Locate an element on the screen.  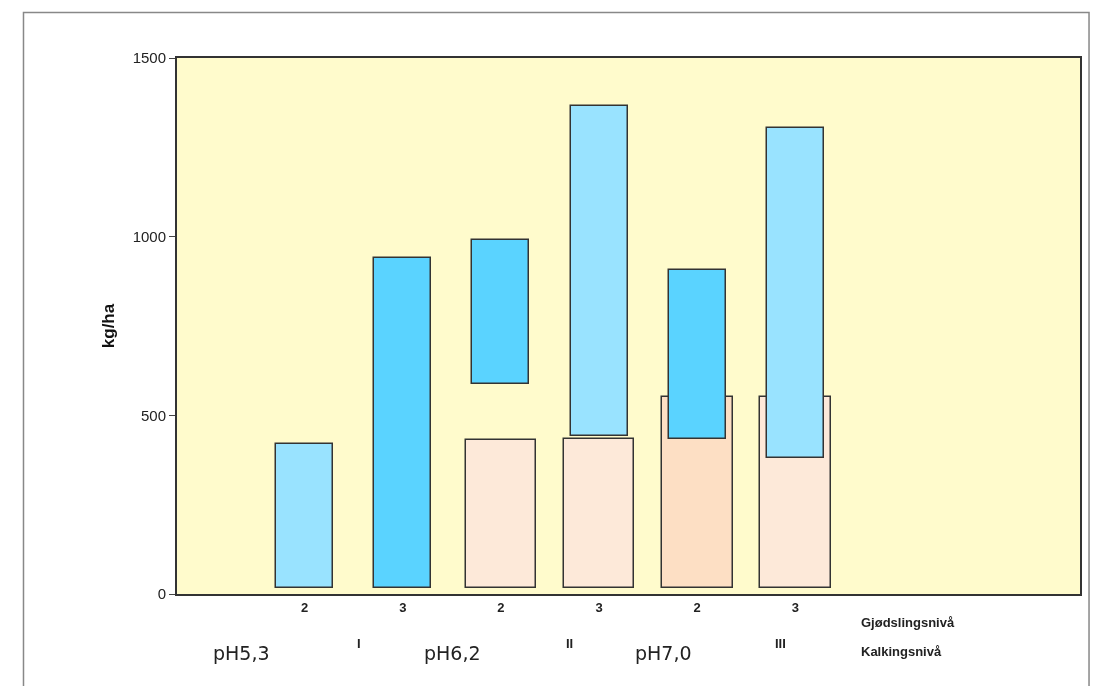
y-tick-label: 0 is located at coordinates (161, 594).